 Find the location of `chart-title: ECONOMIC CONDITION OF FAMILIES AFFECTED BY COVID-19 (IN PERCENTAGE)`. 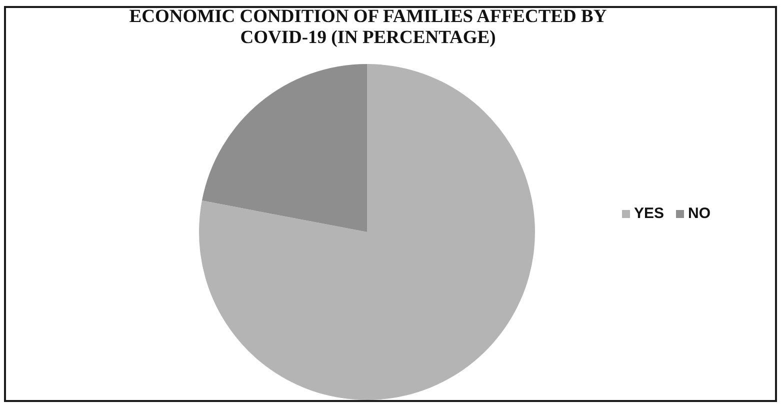

chart-title: ECONOMIC CONDITION OF FAMILIES AFFECTED BY COVID-19 (IN PERCENTAGE) is located at coordinates (368, 28).